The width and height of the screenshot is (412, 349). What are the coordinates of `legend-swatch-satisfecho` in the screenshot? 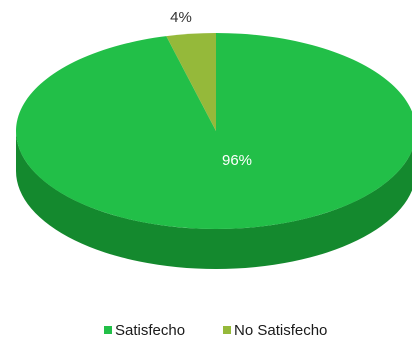 It's located at (108, 330).